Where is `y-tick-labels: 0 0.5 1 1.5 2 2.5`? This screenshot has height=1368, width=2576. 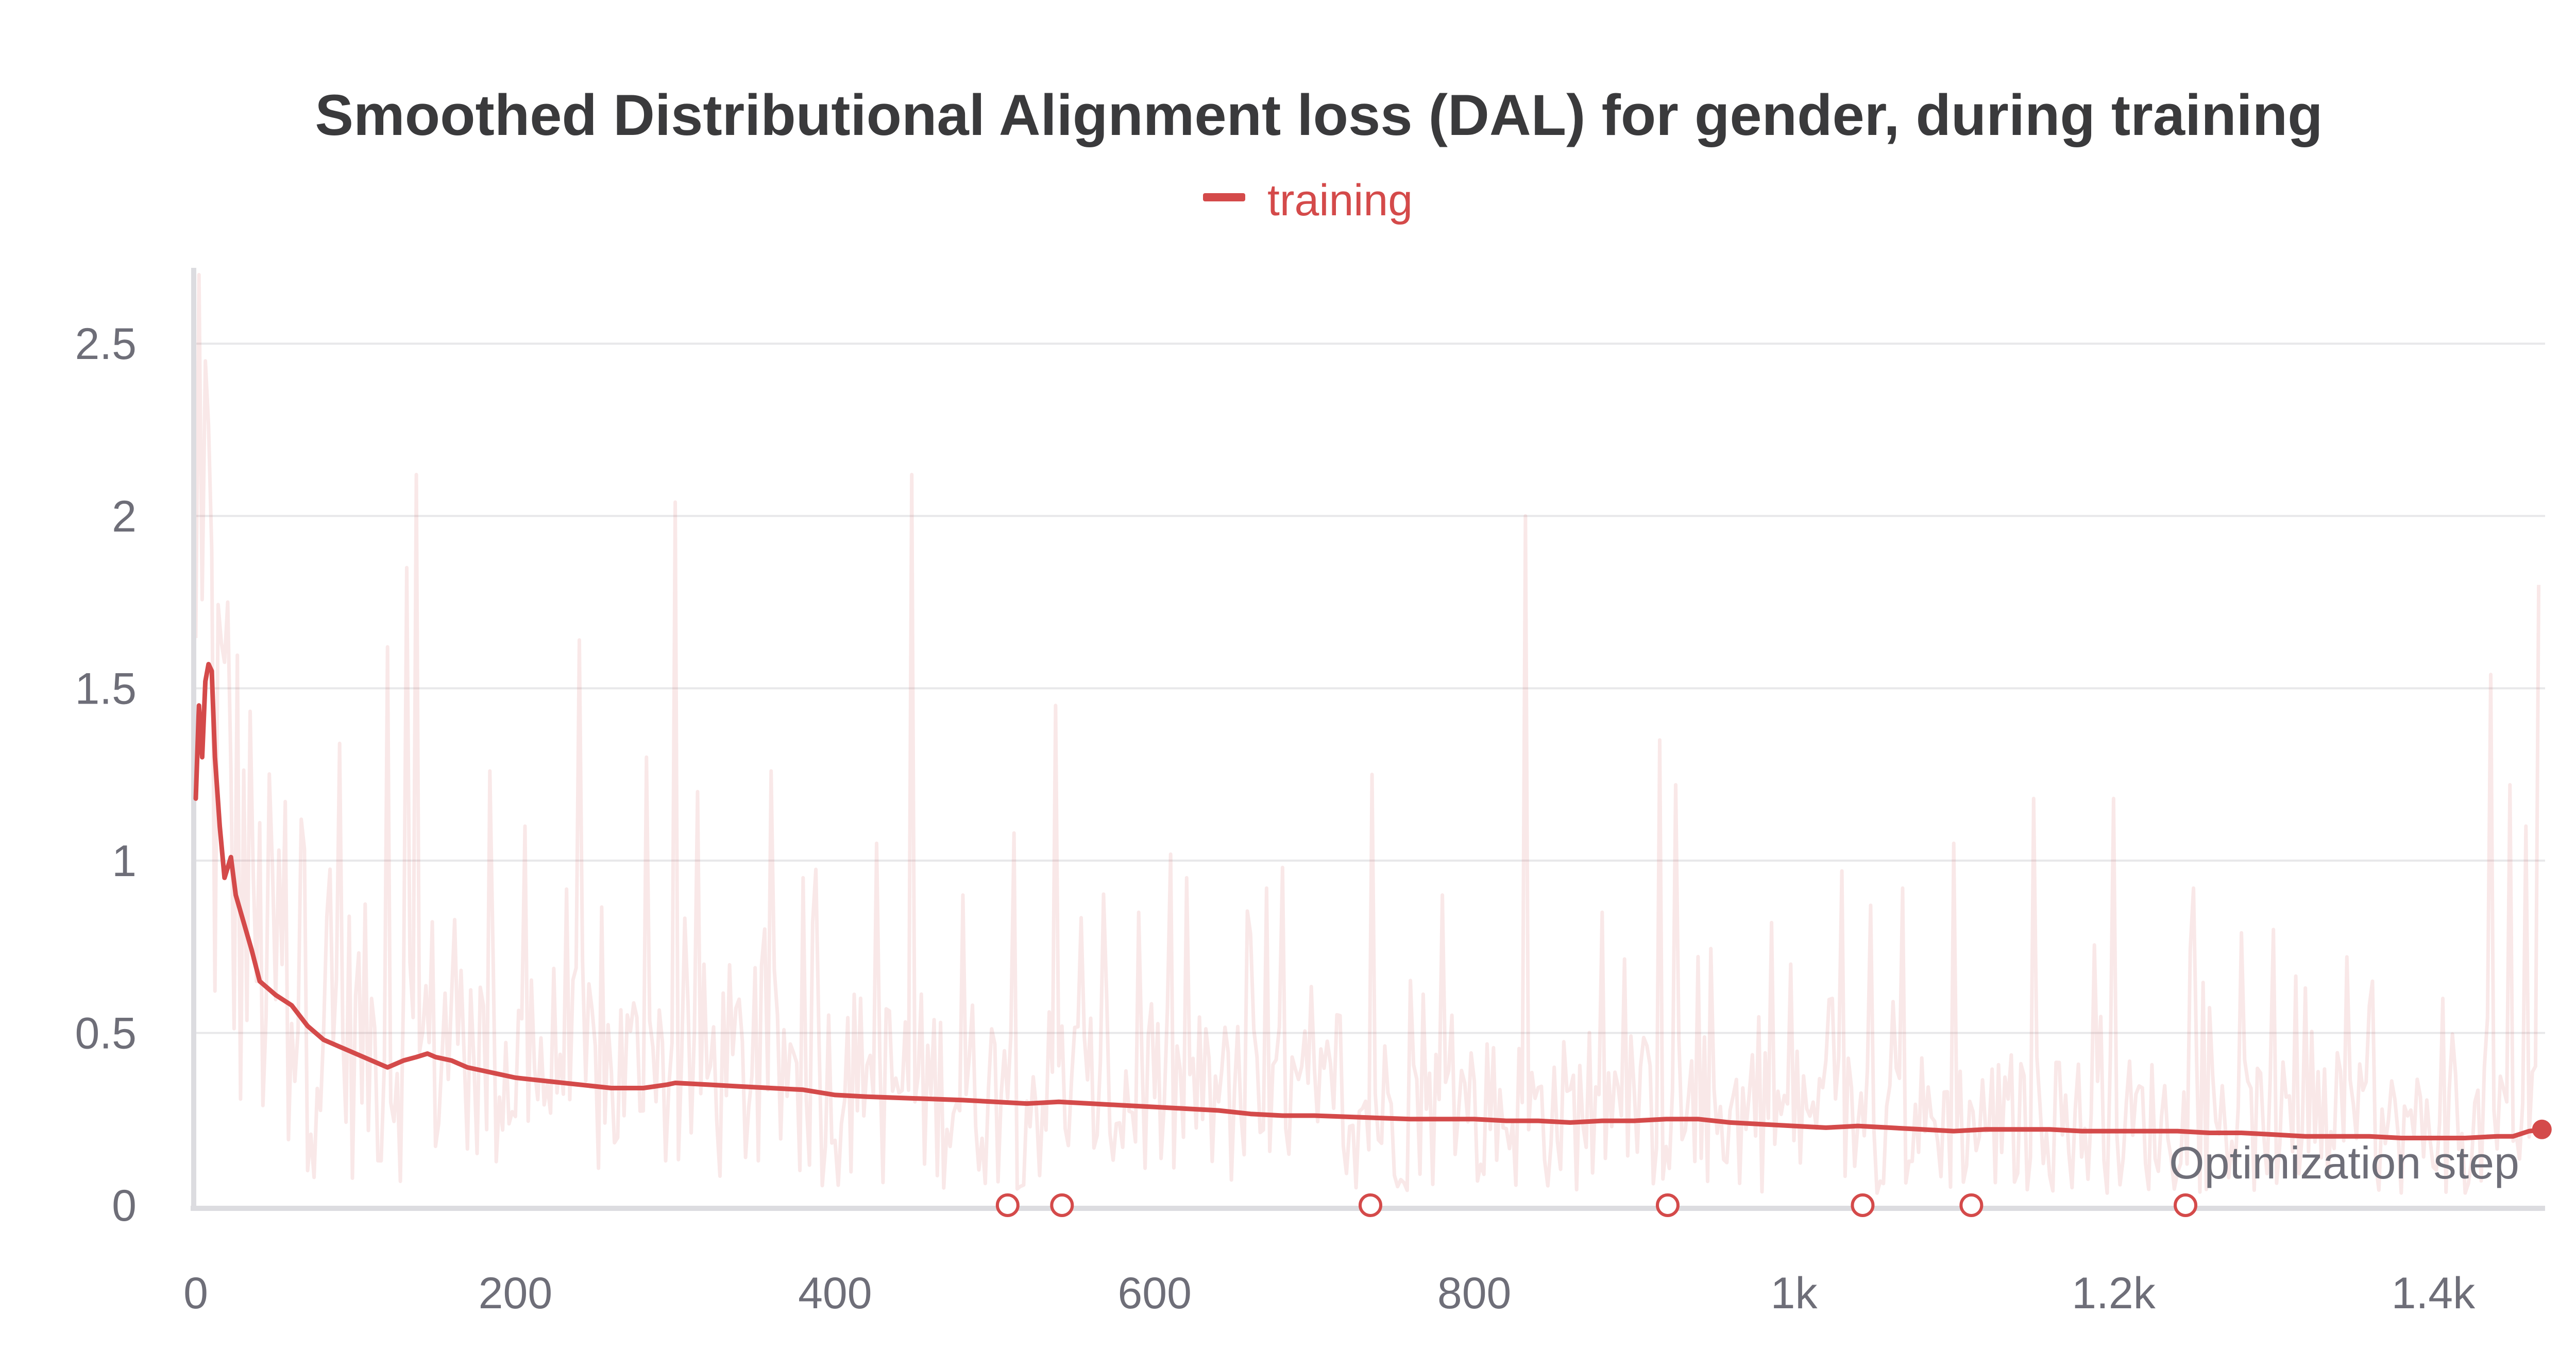
y-tick-labels: 0 0.5 1 1.5 2 2.5 is located at coordinates (106, 774).